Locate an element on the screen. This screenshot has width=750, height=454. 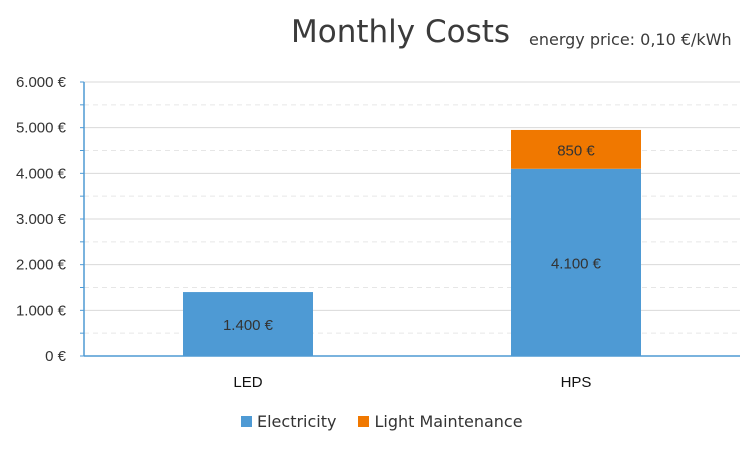
data-label: 850 € is located at coordinates (576, 150).